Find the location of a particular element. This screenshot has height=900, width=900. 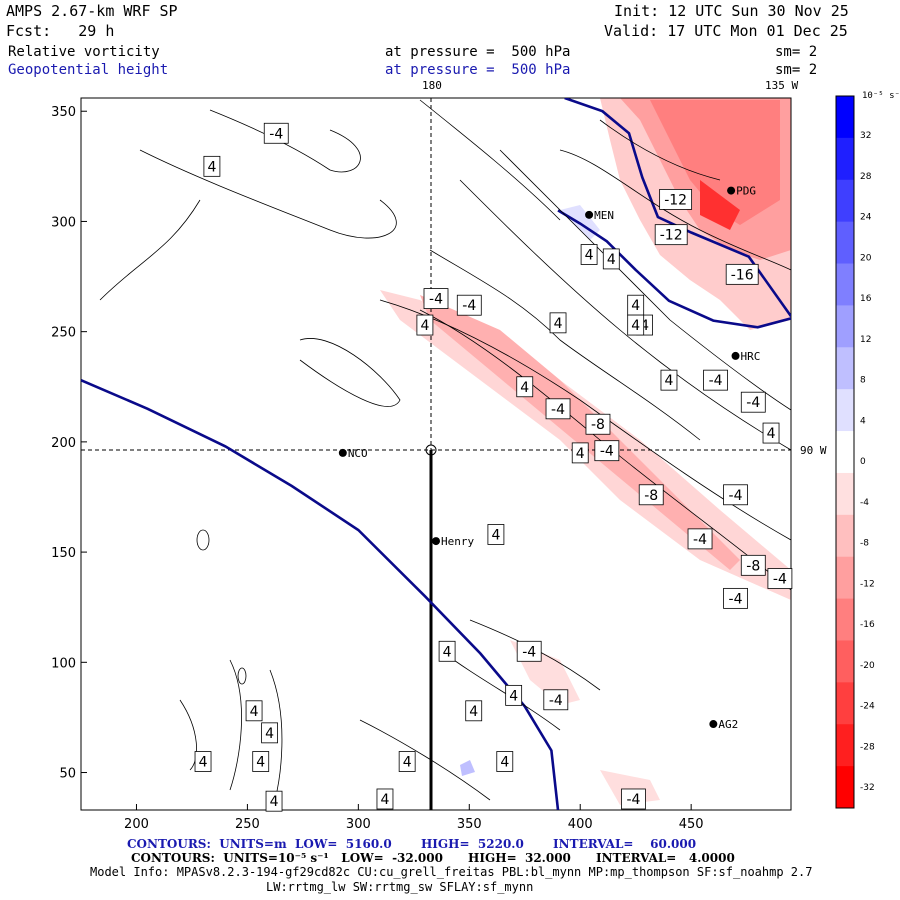

colorbar: 32 28 24 20 16 12 8 4 0 -4 -8 -12 -16 -20 -24 -28 -32 is located at coordinates (855, 452).